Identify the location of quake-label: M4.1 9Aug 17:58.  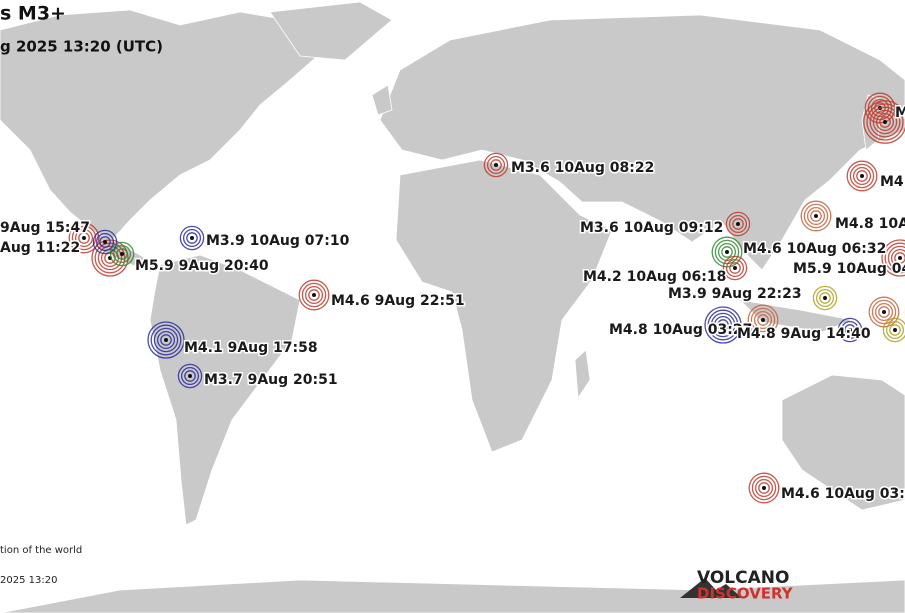
(251, 348).